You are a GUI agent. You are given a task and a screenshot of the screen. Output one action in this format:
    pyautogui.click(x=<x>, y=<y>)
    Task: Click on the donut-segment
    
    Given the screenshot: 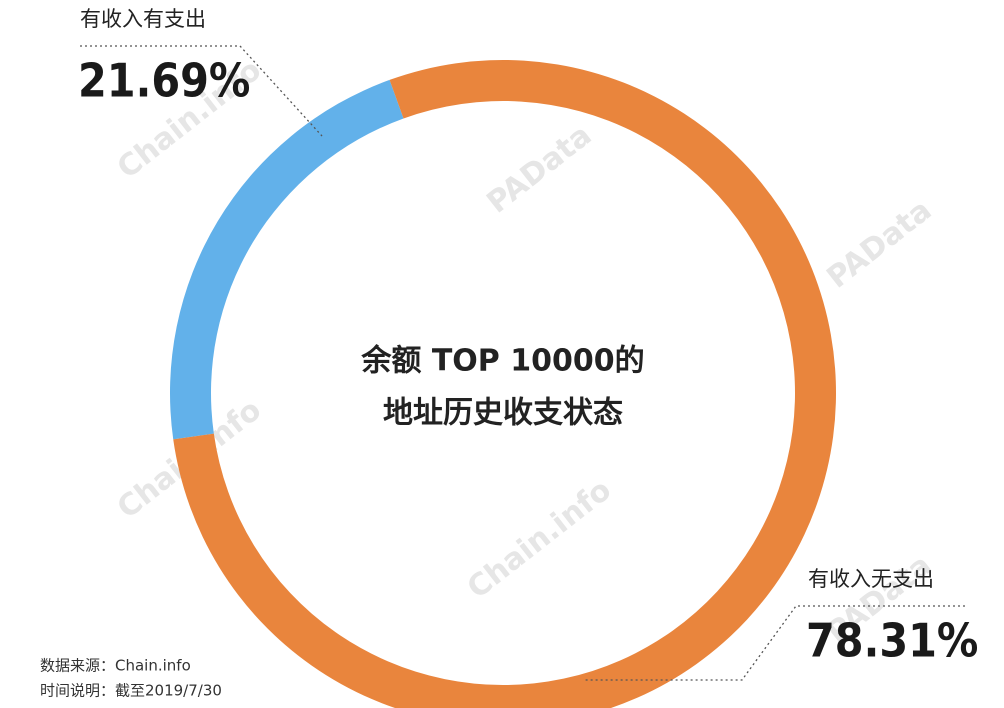 What is the action you would take?
    pyautogui.click(x=287, y=259)
    